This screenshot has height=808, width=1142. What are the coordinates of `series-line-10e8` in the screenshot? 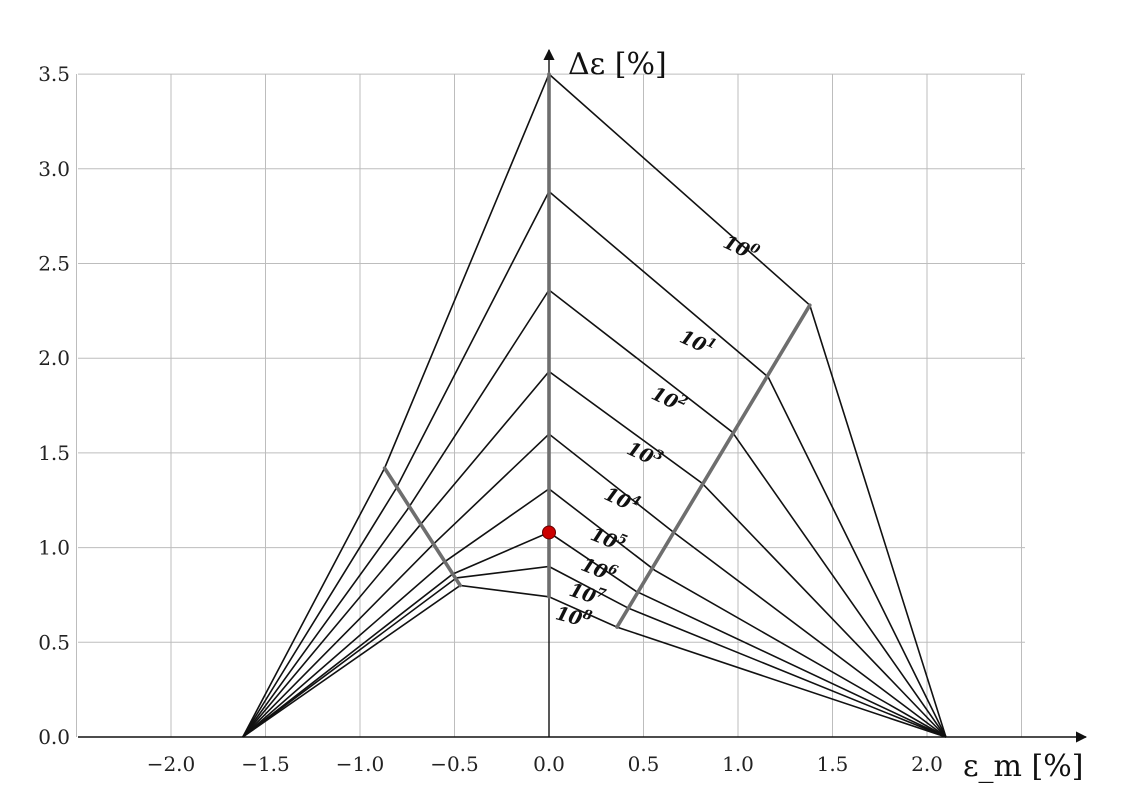 It's located at (594, 661).